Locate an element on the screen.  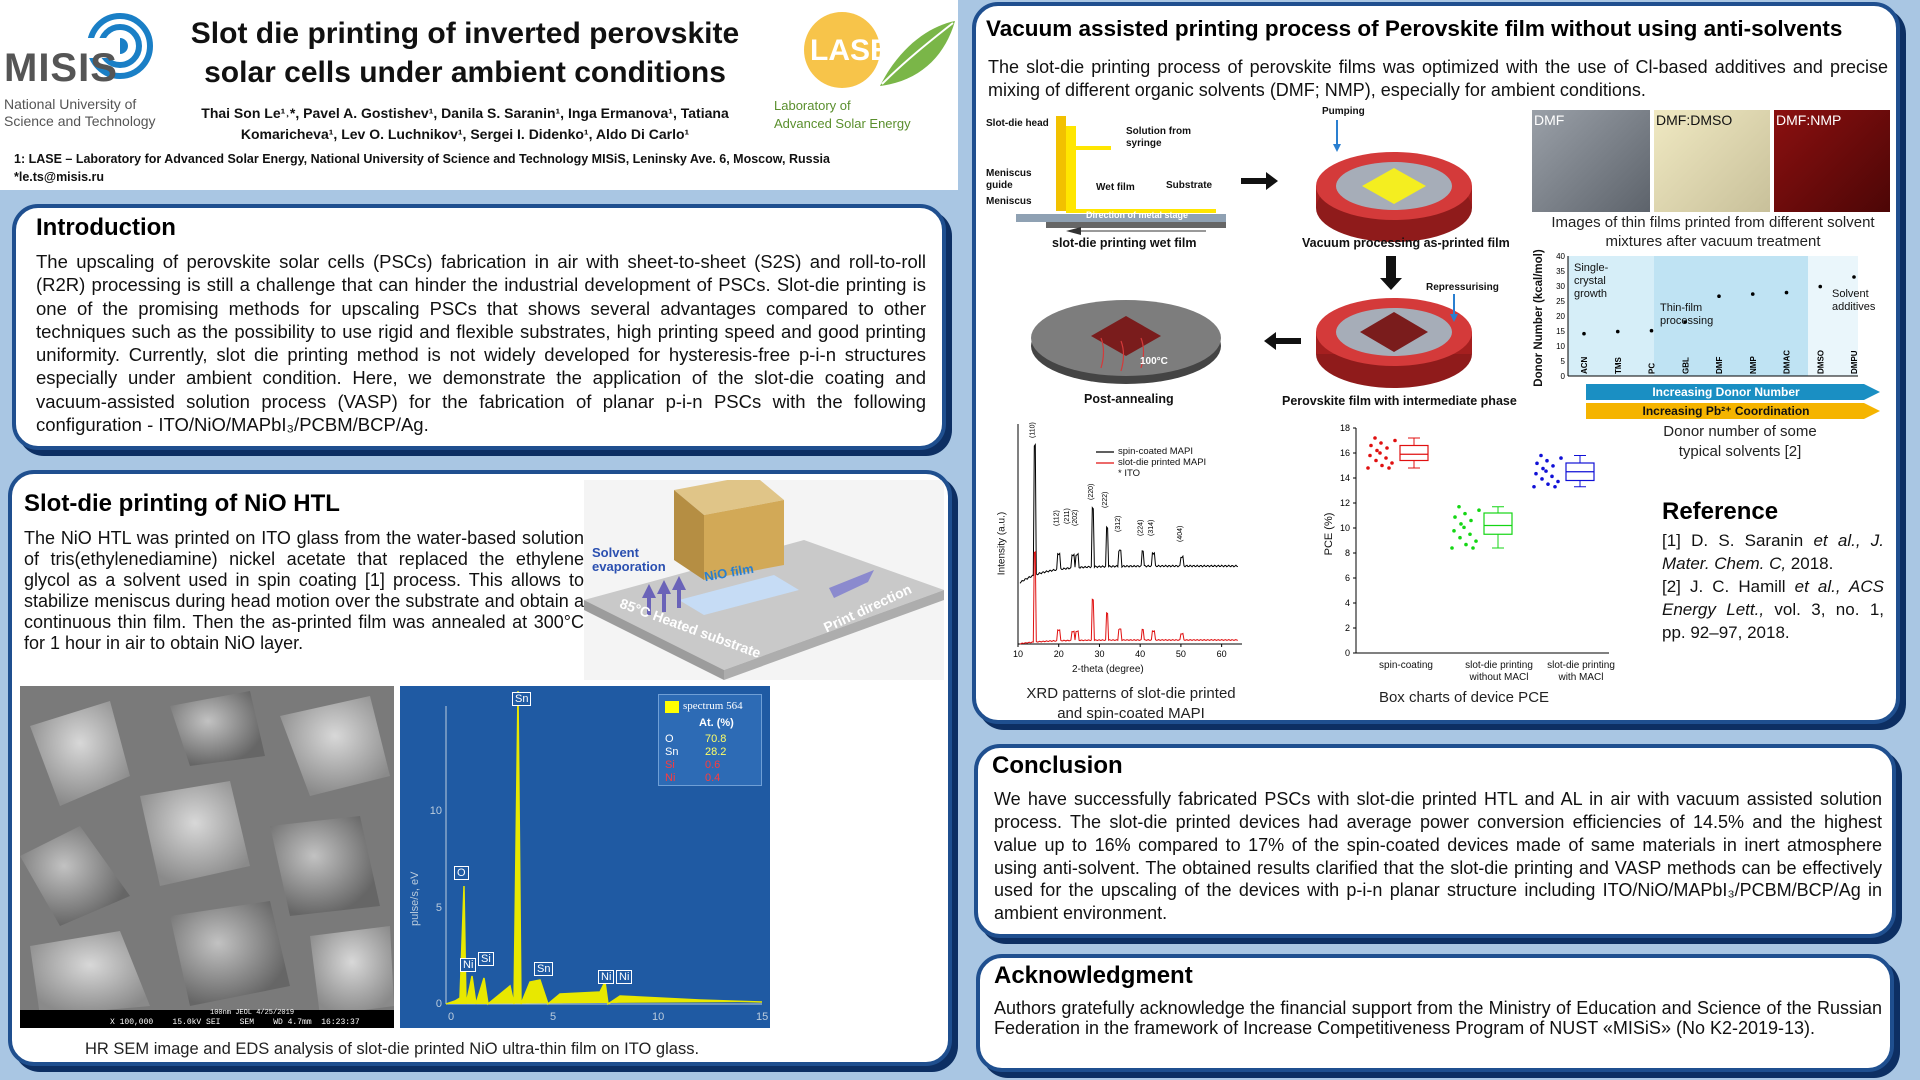
xrd-peak-label: (404) is located at coordinates (1180, 534).